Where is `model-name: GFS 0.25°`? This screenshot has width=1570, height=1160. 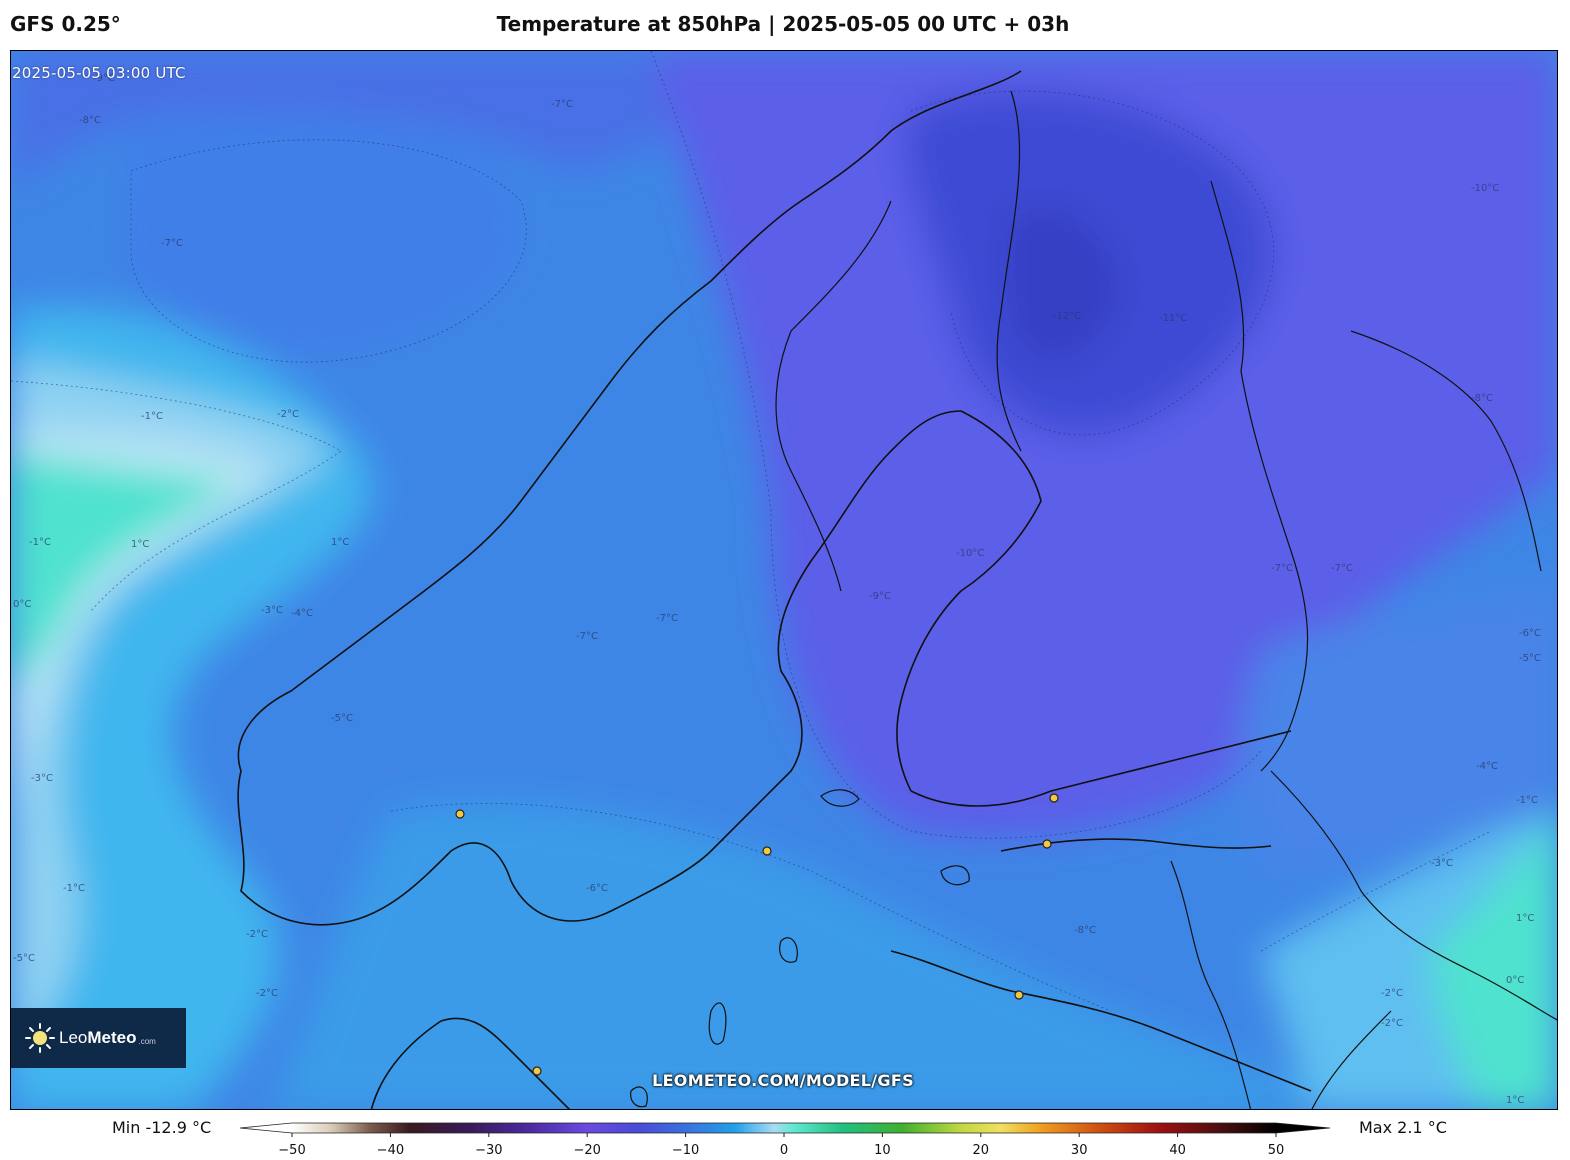
model-name: GFS 0.25° is located at coordinates (65, 24).